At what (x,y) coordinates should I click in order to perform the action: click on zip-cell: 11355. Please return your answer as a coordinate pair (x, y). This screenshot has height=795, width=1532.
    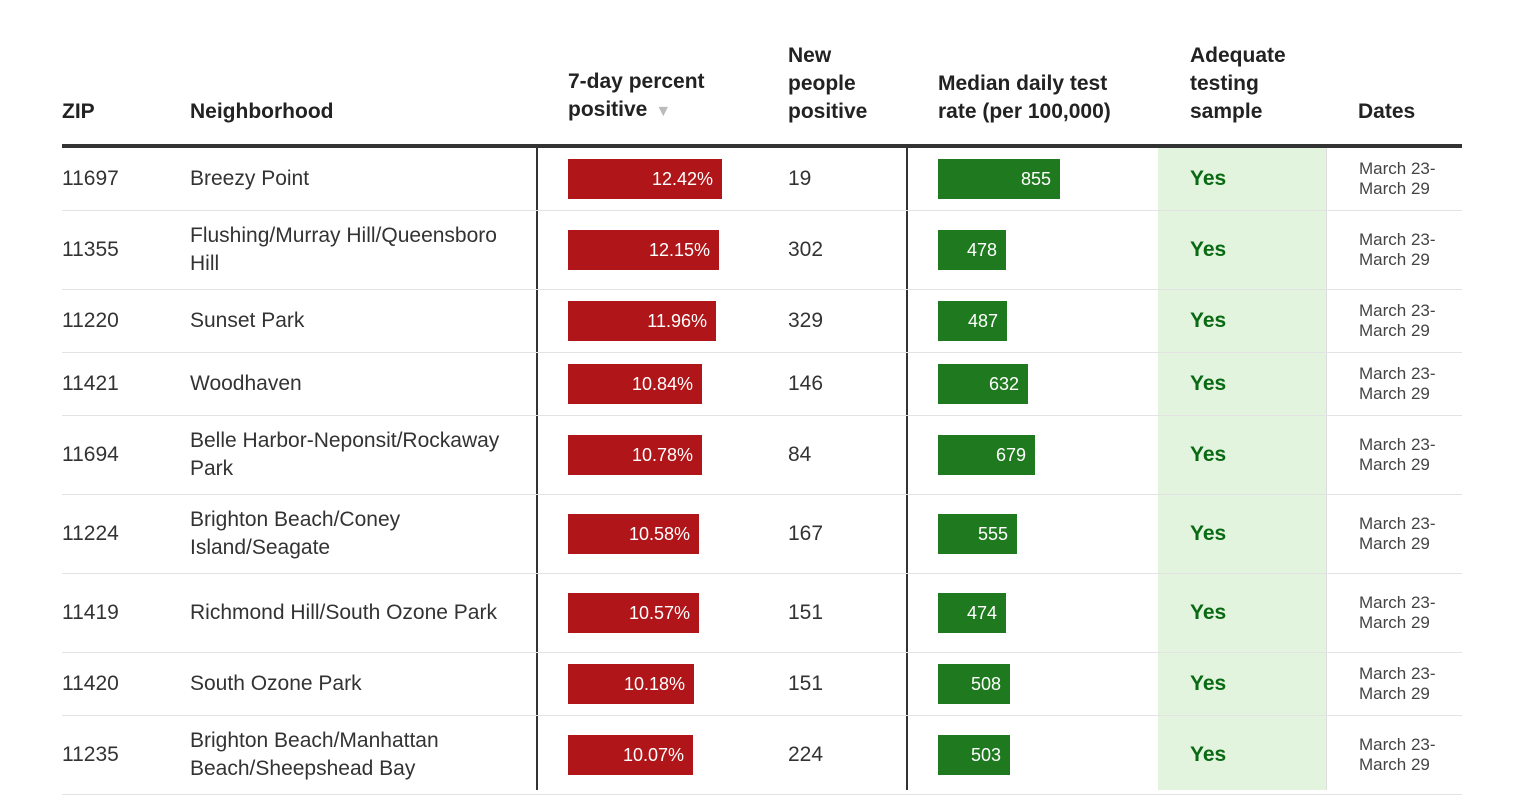
    Looking at the image, I should click on (90, 249).